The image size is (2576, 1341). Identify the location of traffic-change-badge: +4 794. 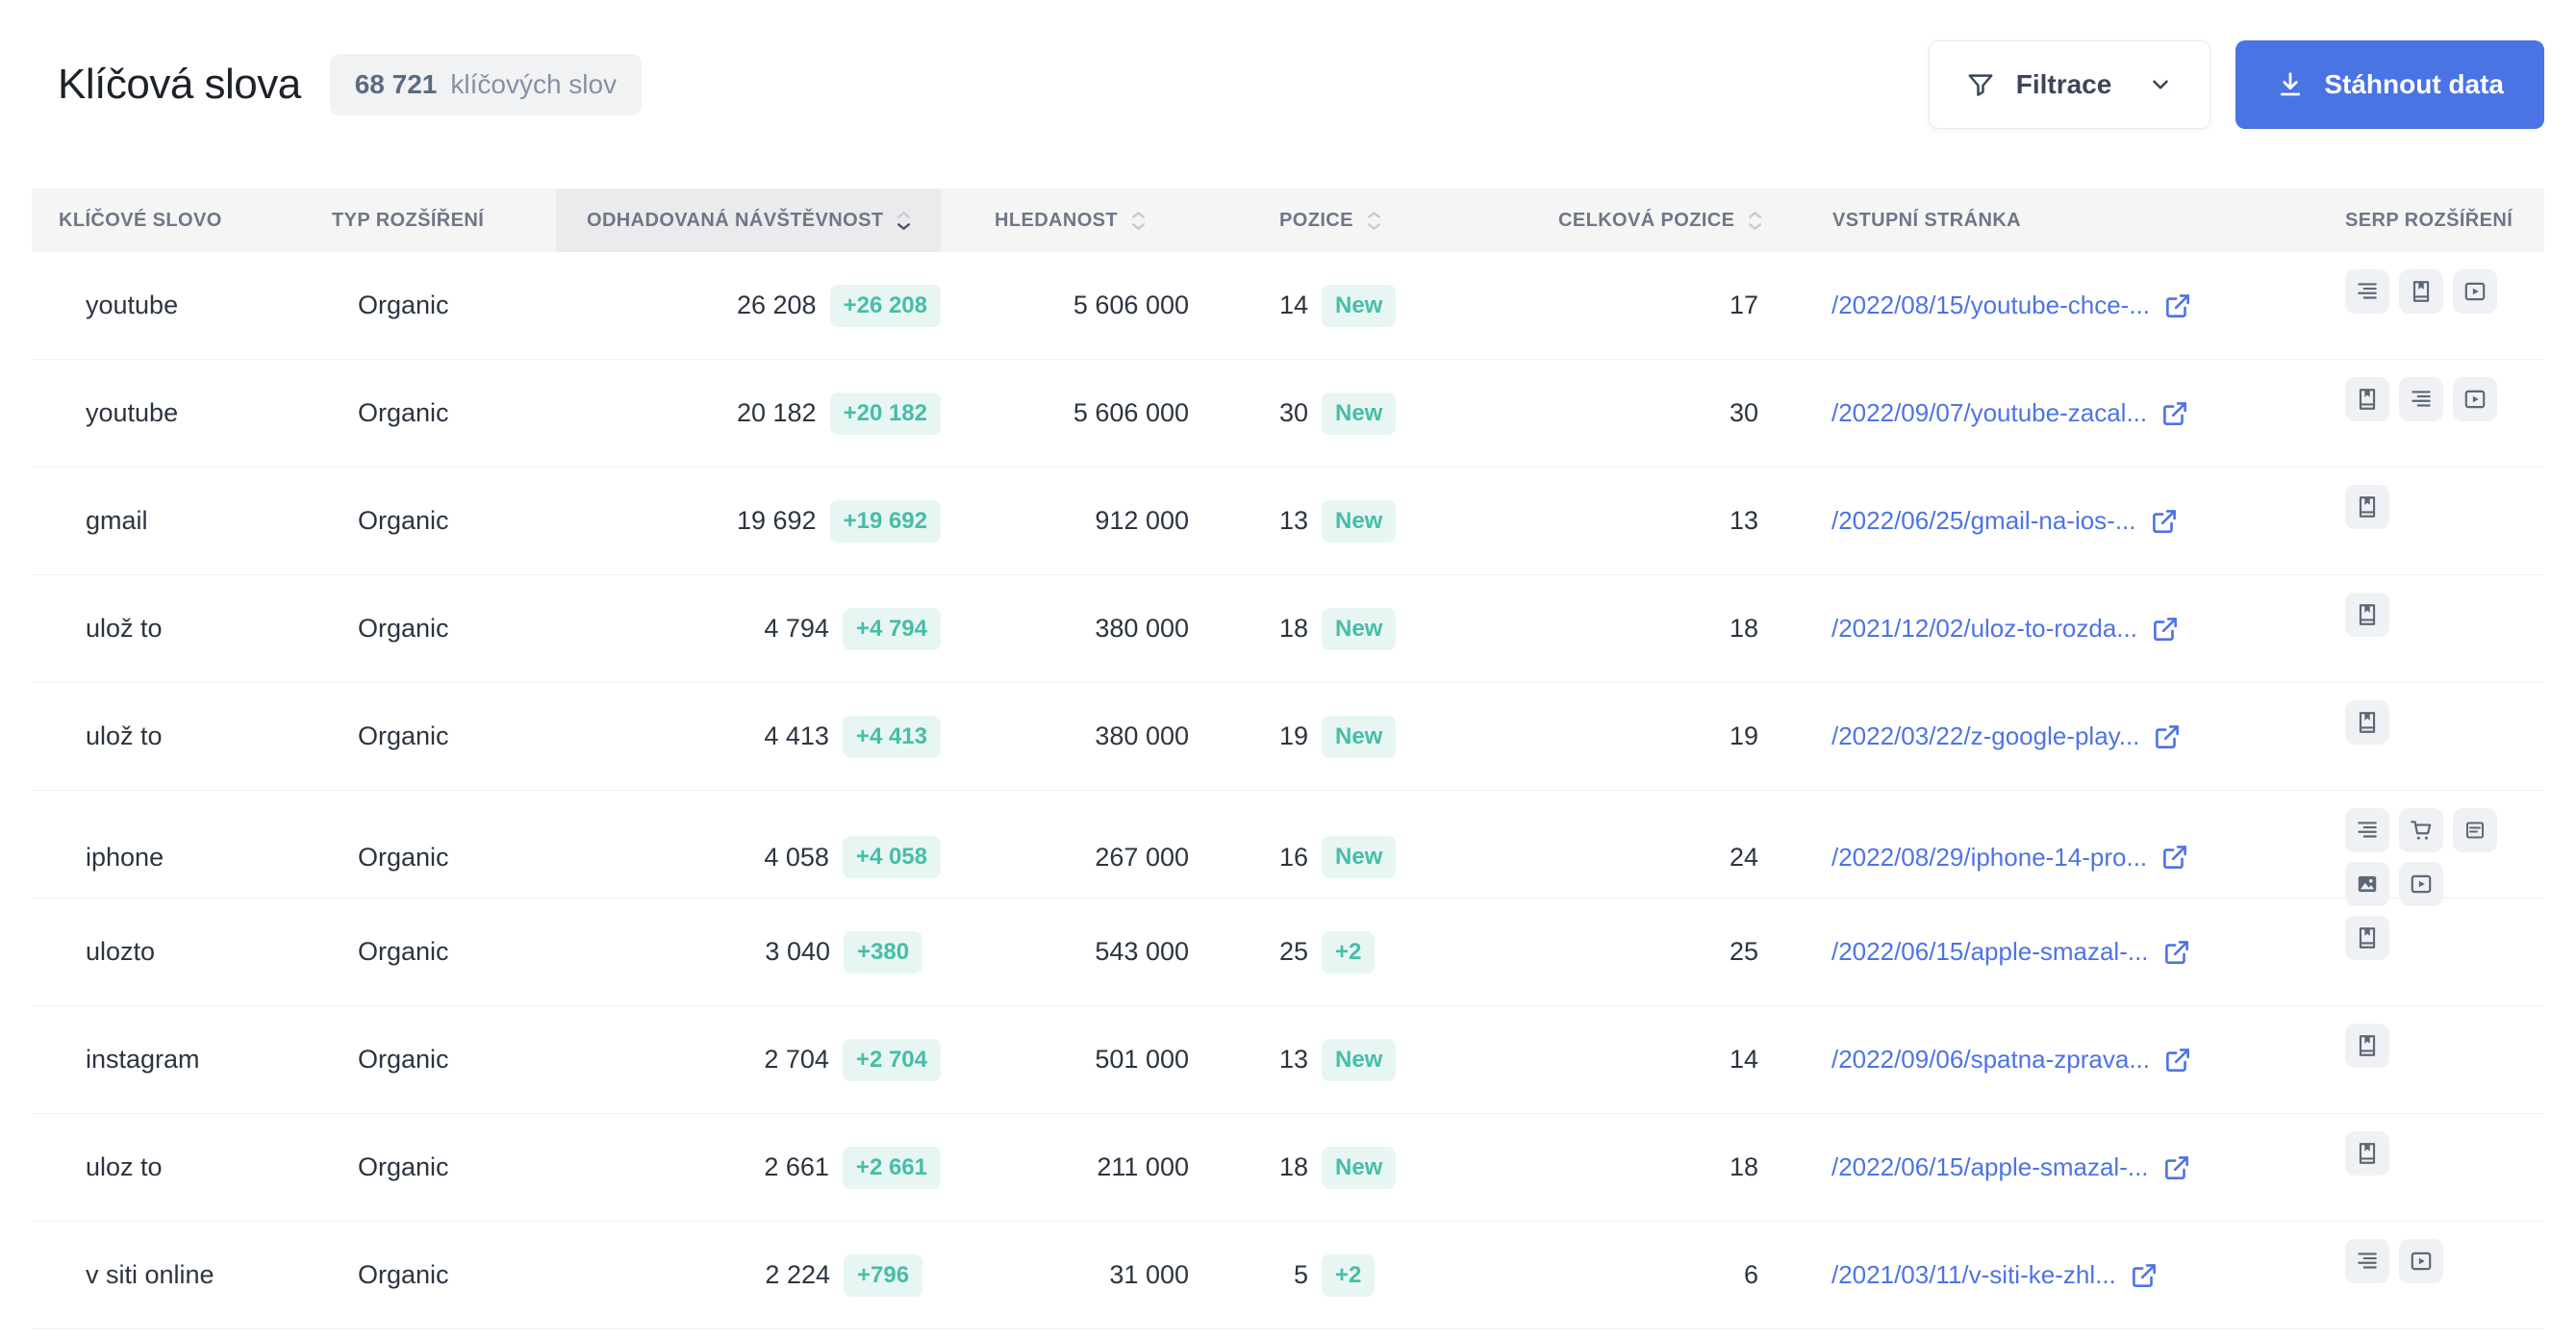
(892, 629).